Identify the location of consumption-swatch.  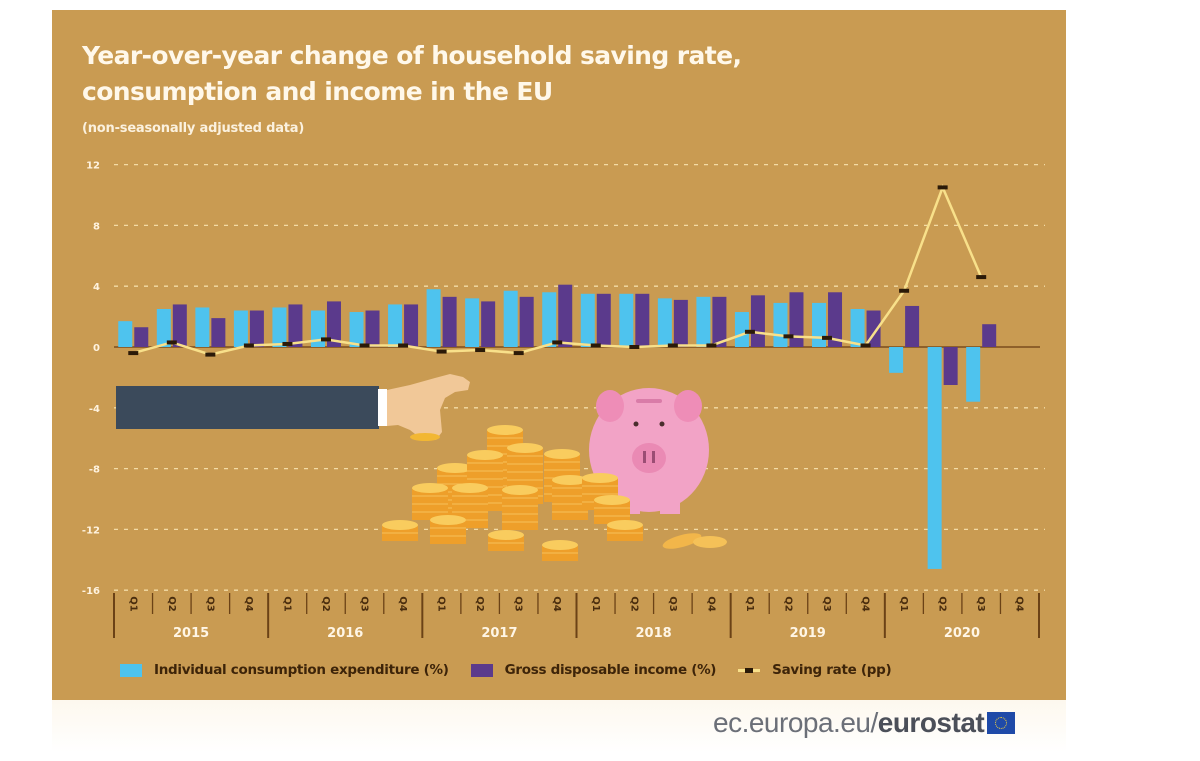
(131, 670).